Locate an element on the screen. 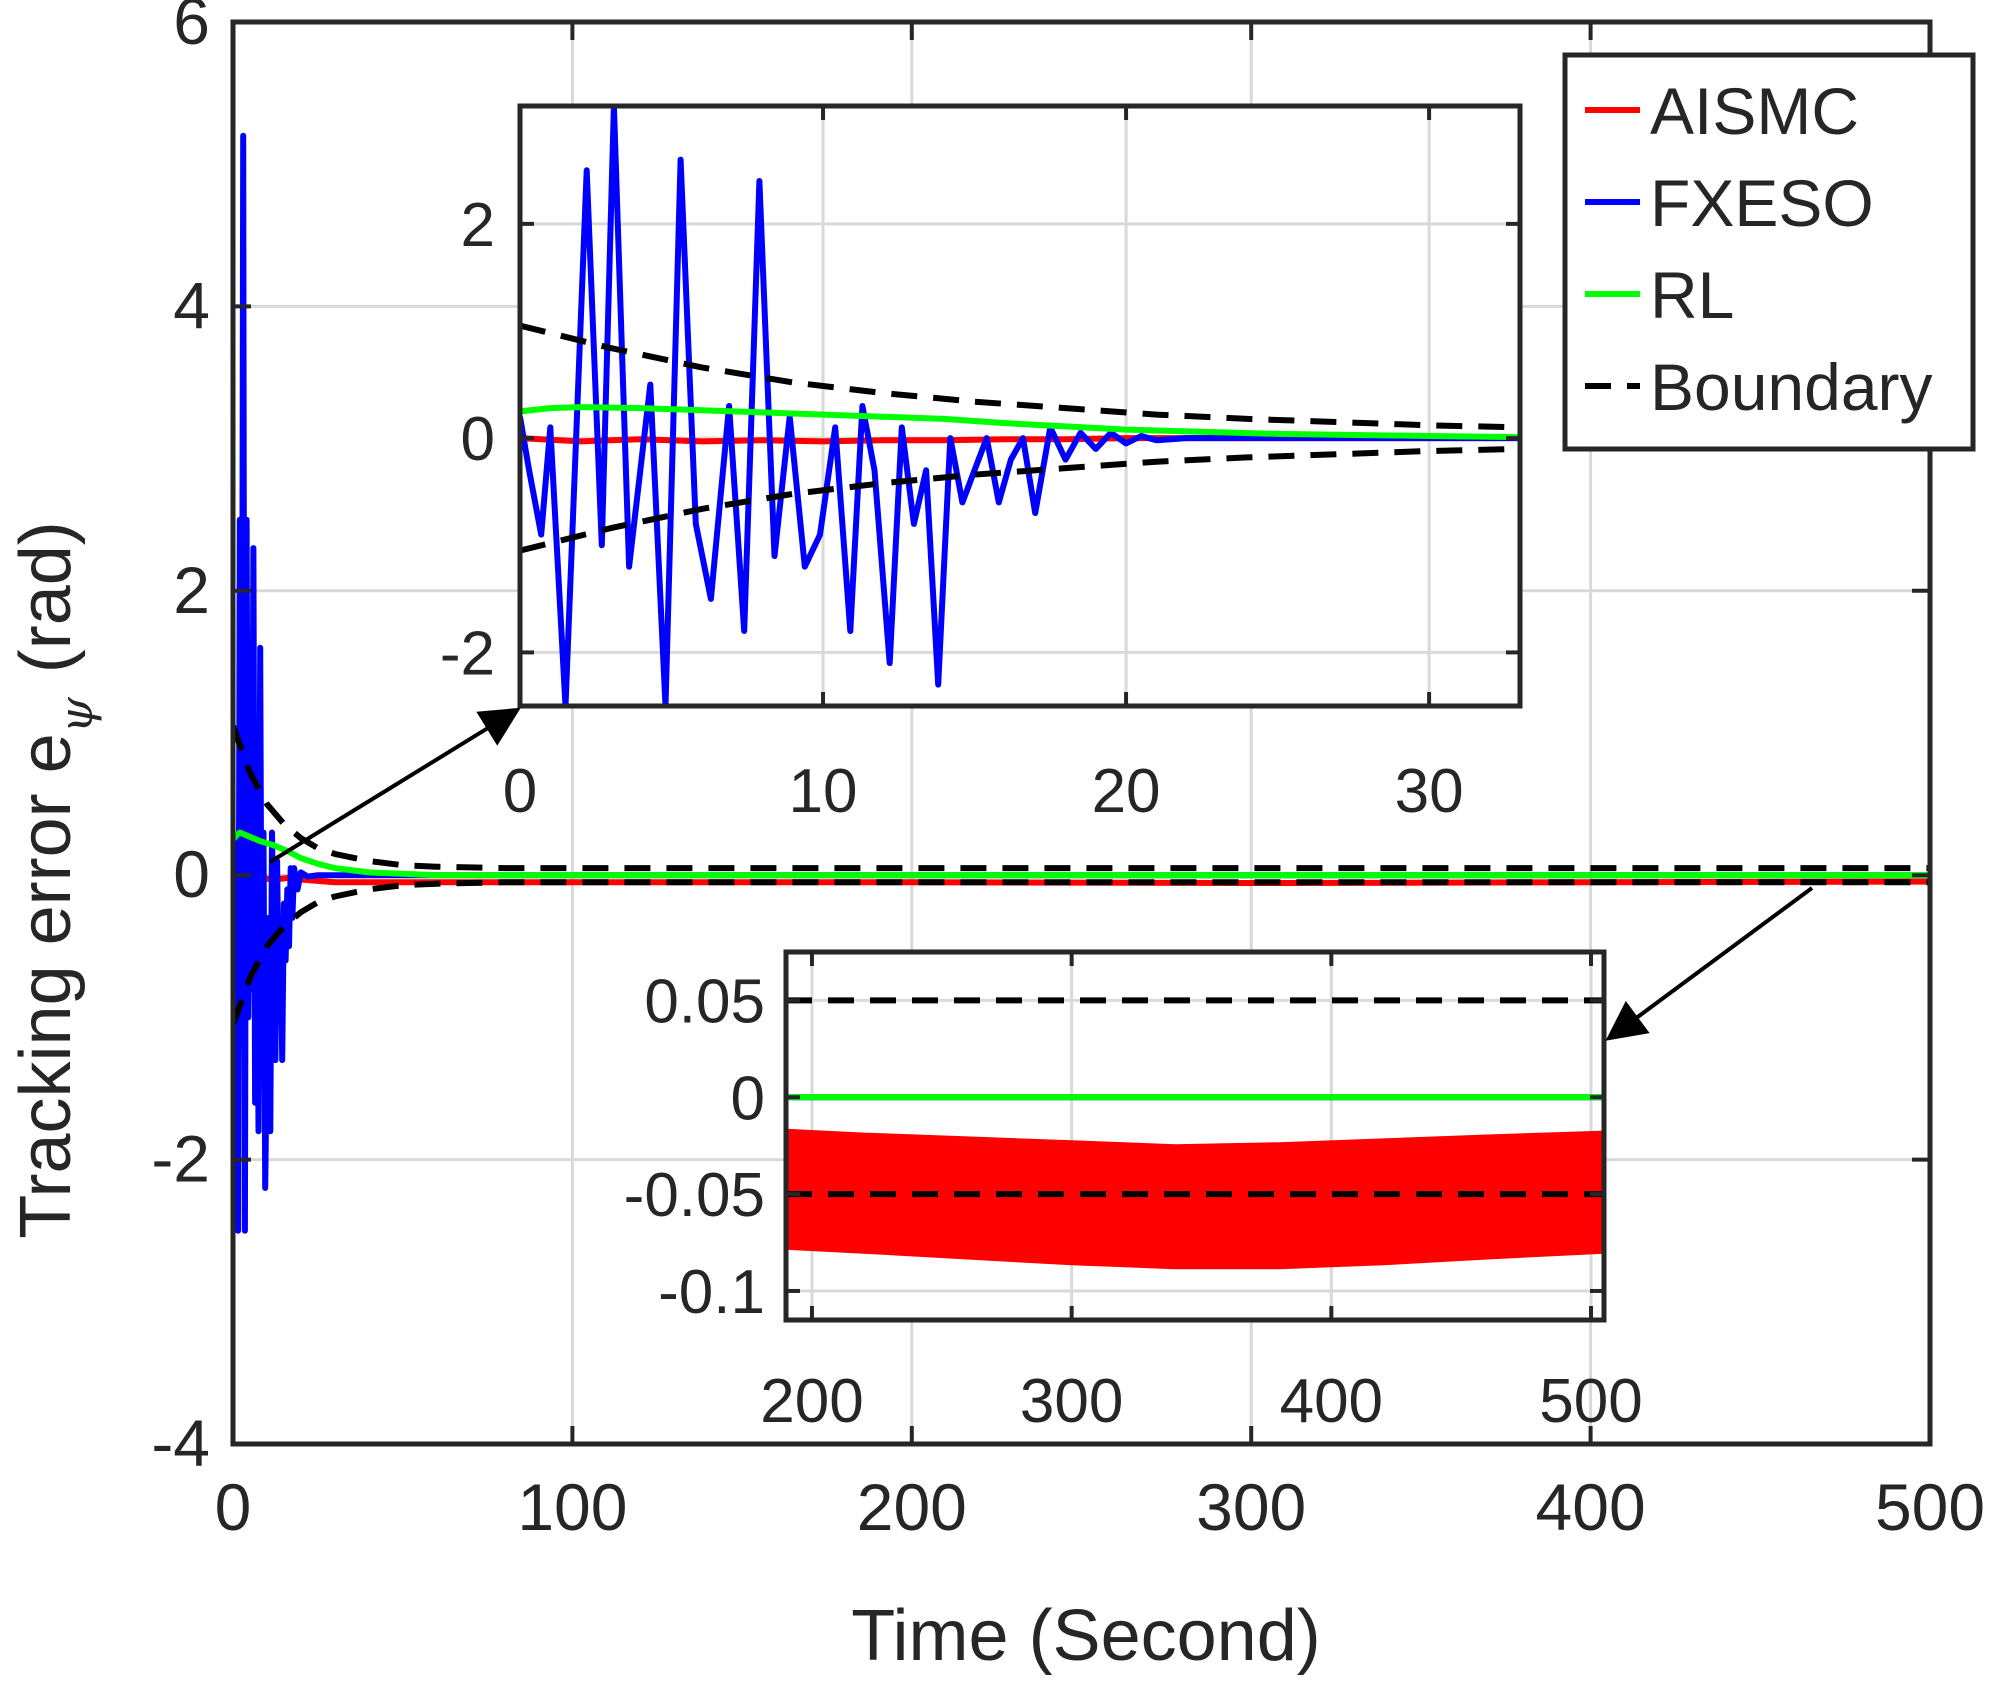  main-xtick-label-3: 300 is located at coordinates (1251, 1507).